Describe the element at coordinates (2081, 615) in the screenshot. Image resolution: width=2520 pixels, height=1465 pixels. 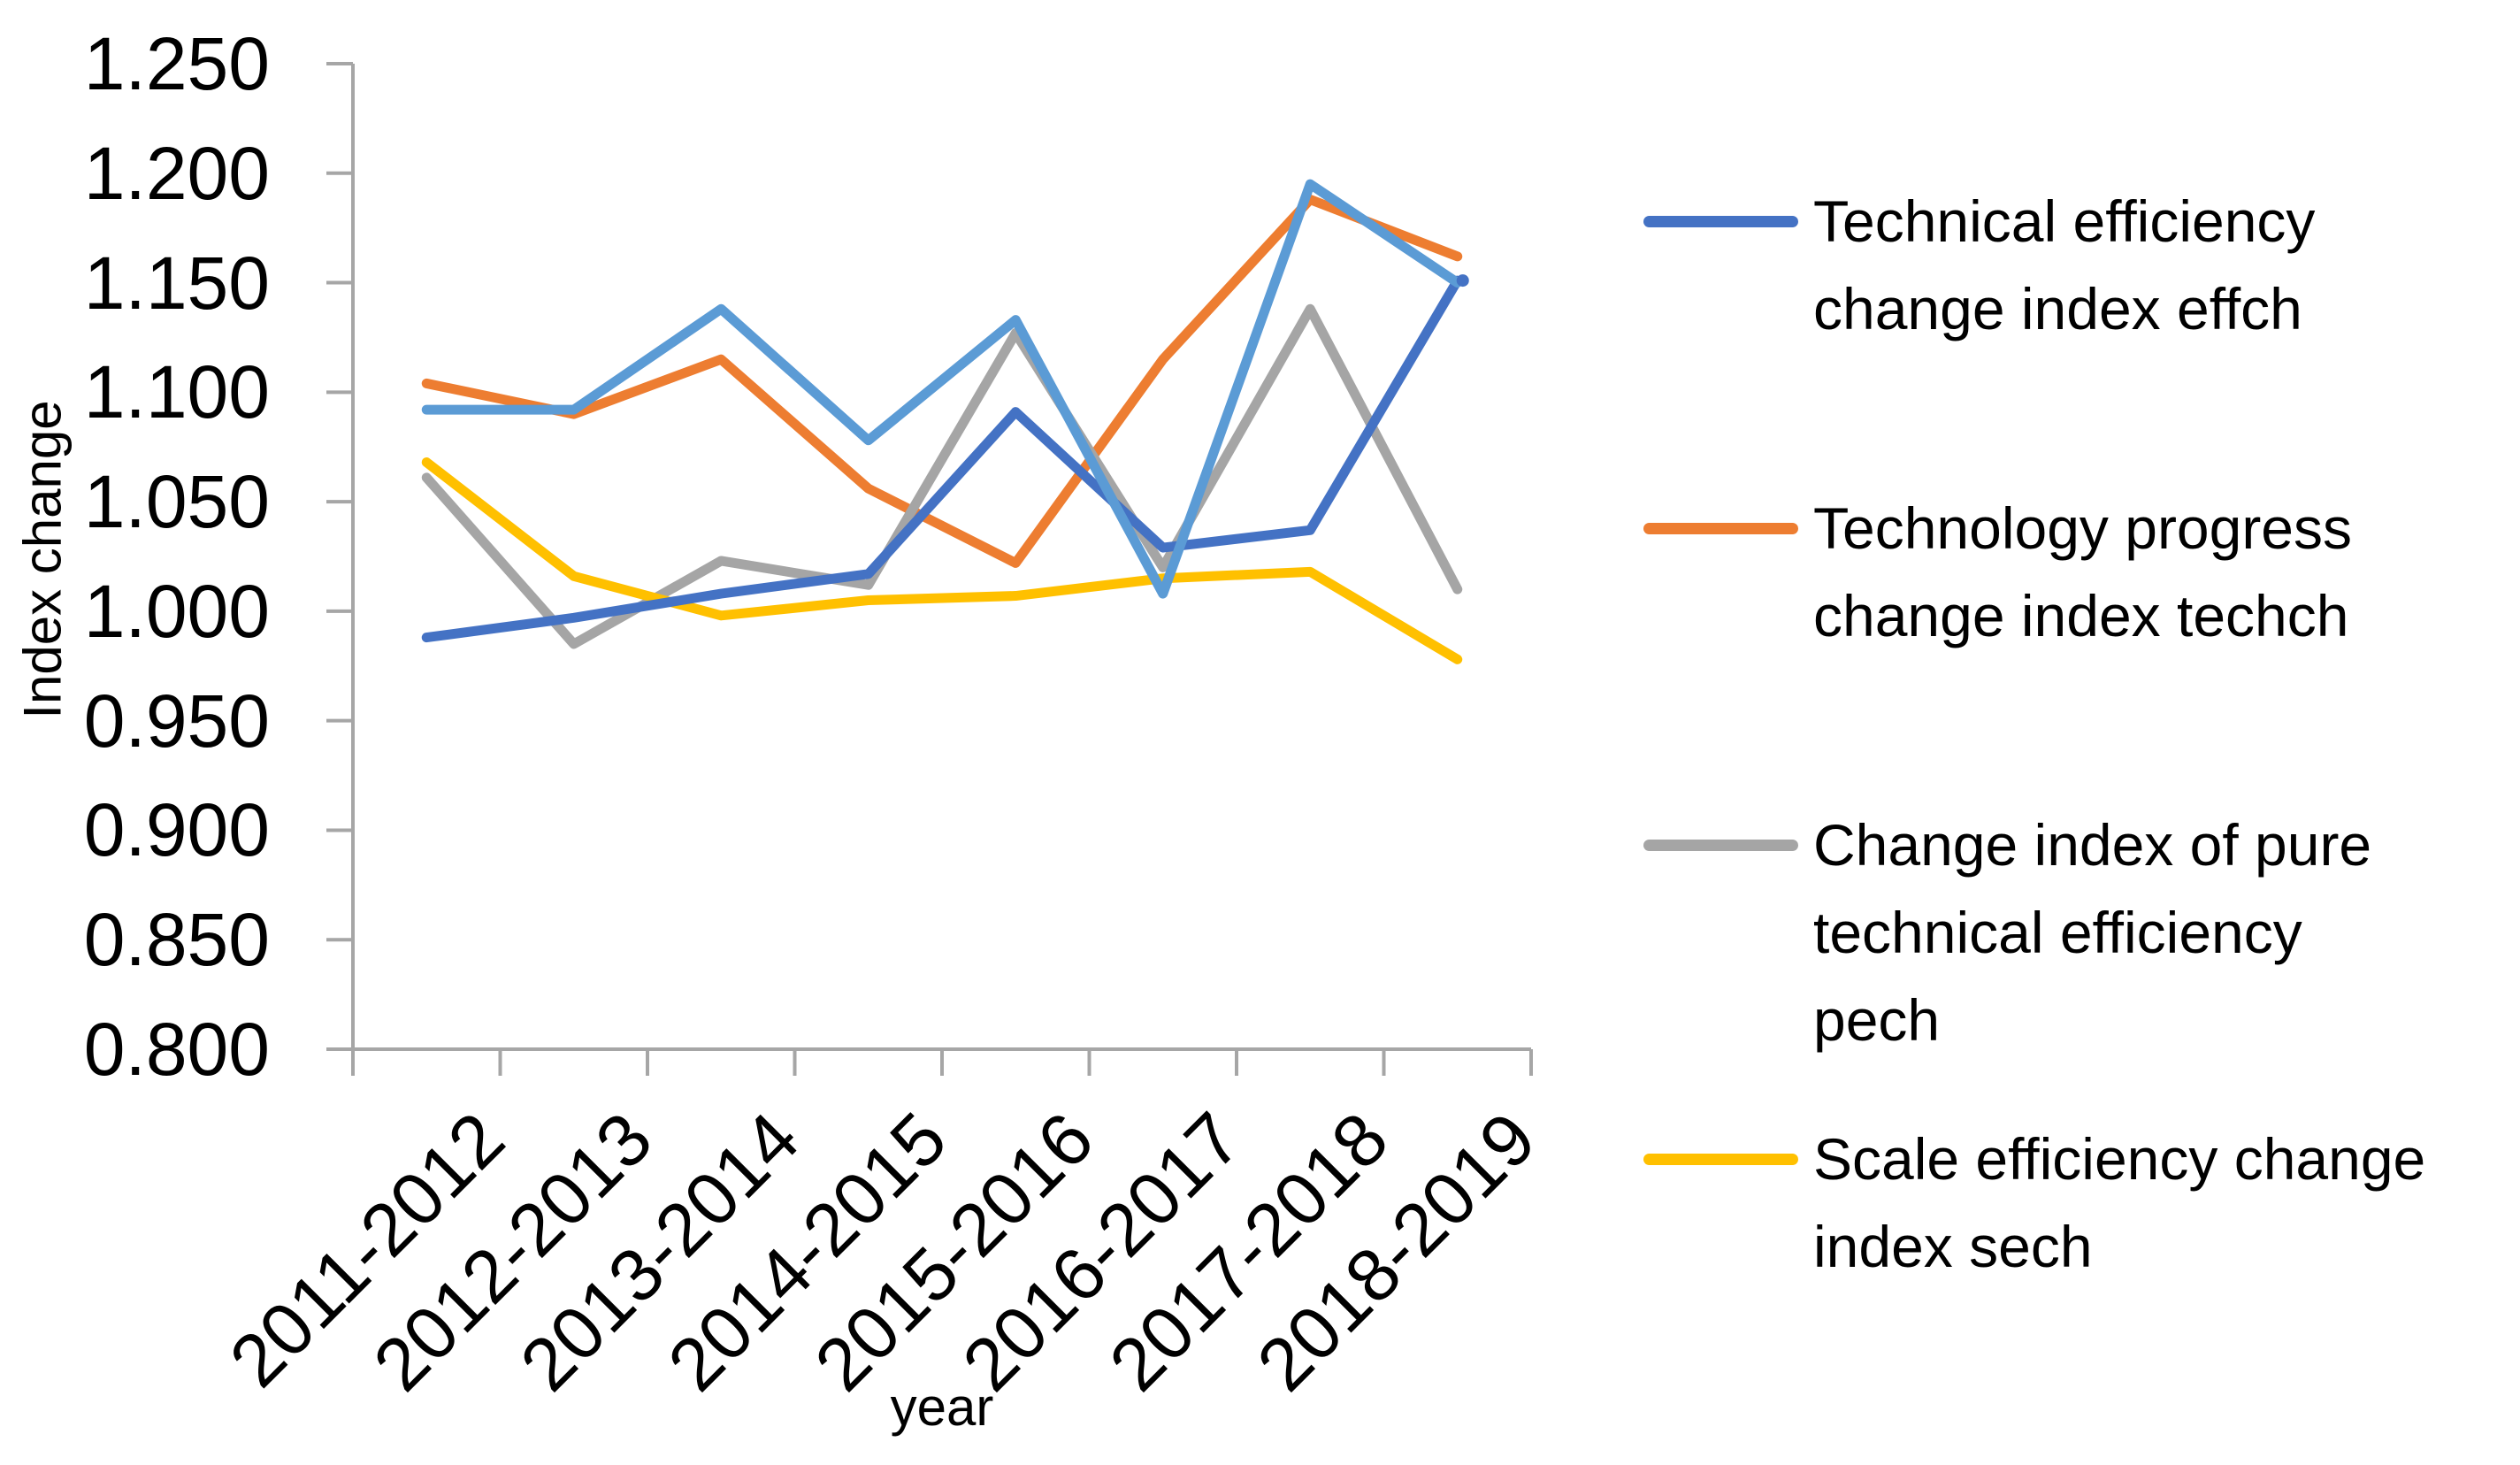
I see `legend-label-line: change index techch` at that location.